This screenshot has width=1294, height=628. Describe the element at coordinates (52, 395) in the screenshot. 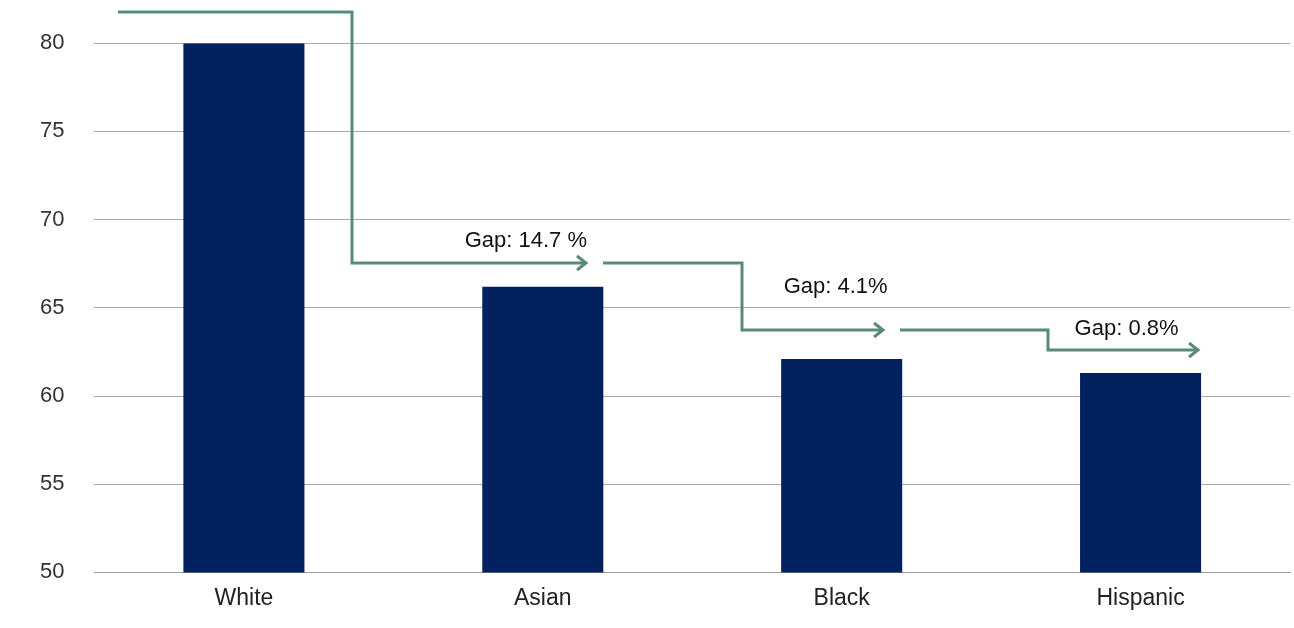

I see `y-tick-label: 60` at that location.